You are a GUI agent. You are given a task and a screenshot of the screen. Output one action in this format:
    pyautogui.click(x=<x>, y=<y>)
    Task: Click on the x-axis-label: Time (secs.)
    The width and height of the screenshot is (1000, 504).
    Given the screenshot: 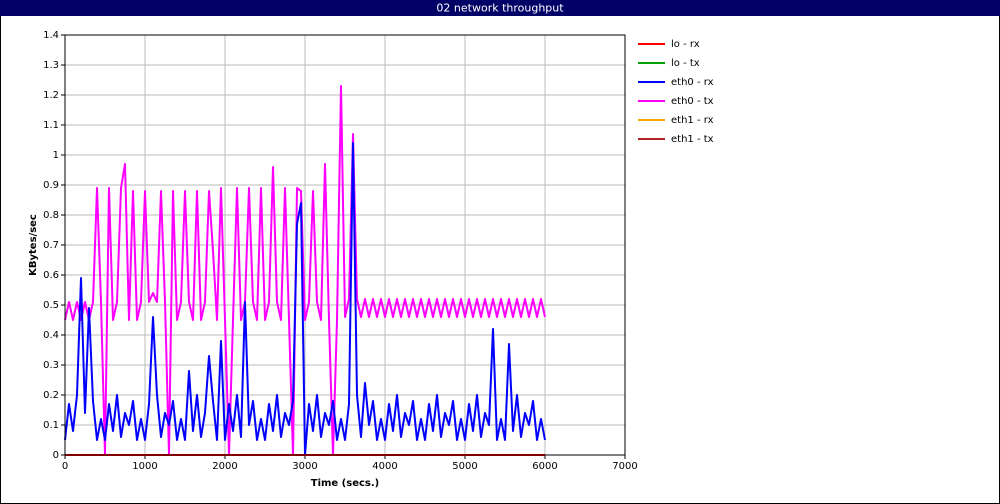 What is the action you would take?
    pyautogui.click(x=345, y=483)
    